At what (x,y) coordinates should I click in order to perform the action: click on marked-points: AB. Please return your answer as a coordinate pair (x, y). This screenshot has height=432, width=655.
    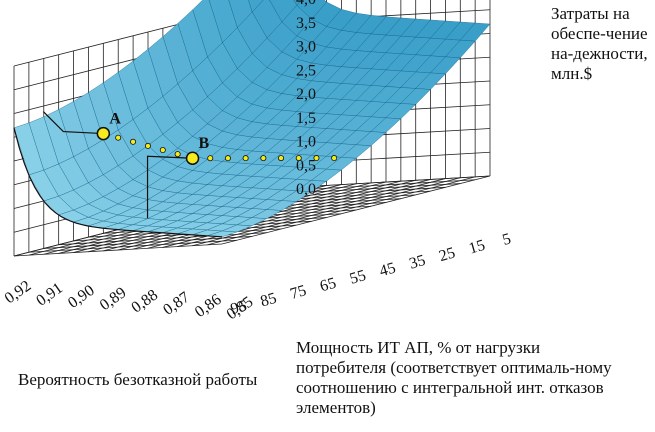
    Looking at the image, I should click on (190, 165).